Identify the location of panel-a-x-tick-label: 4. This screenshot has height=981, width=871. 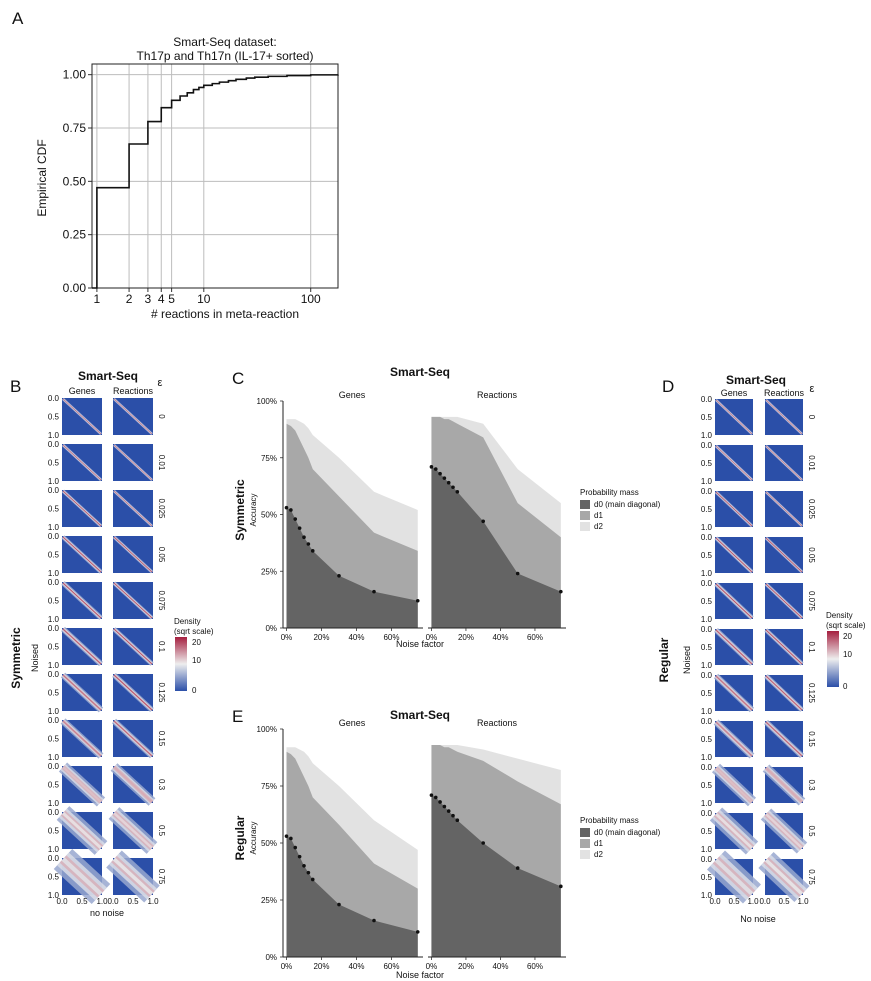
(161, 299).